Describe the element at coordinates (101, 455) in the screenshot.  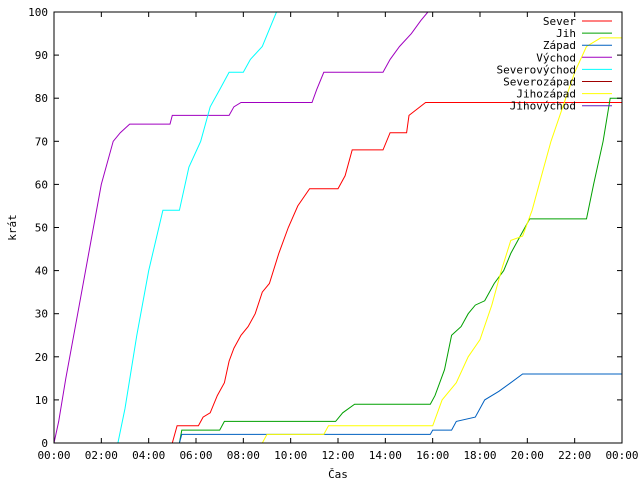
I see `x-tick-label: 02:00` at that location.